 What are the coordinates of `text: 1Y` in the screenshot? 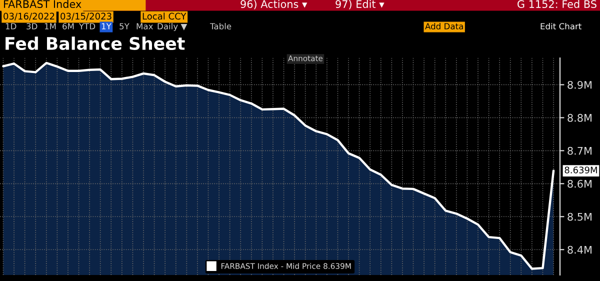 It's located at (107, 26).